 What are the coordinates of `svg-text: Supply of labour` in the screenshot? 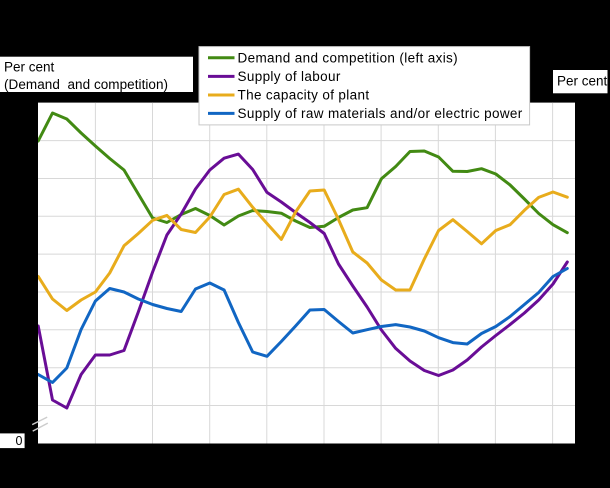 It's located at (289, 76).